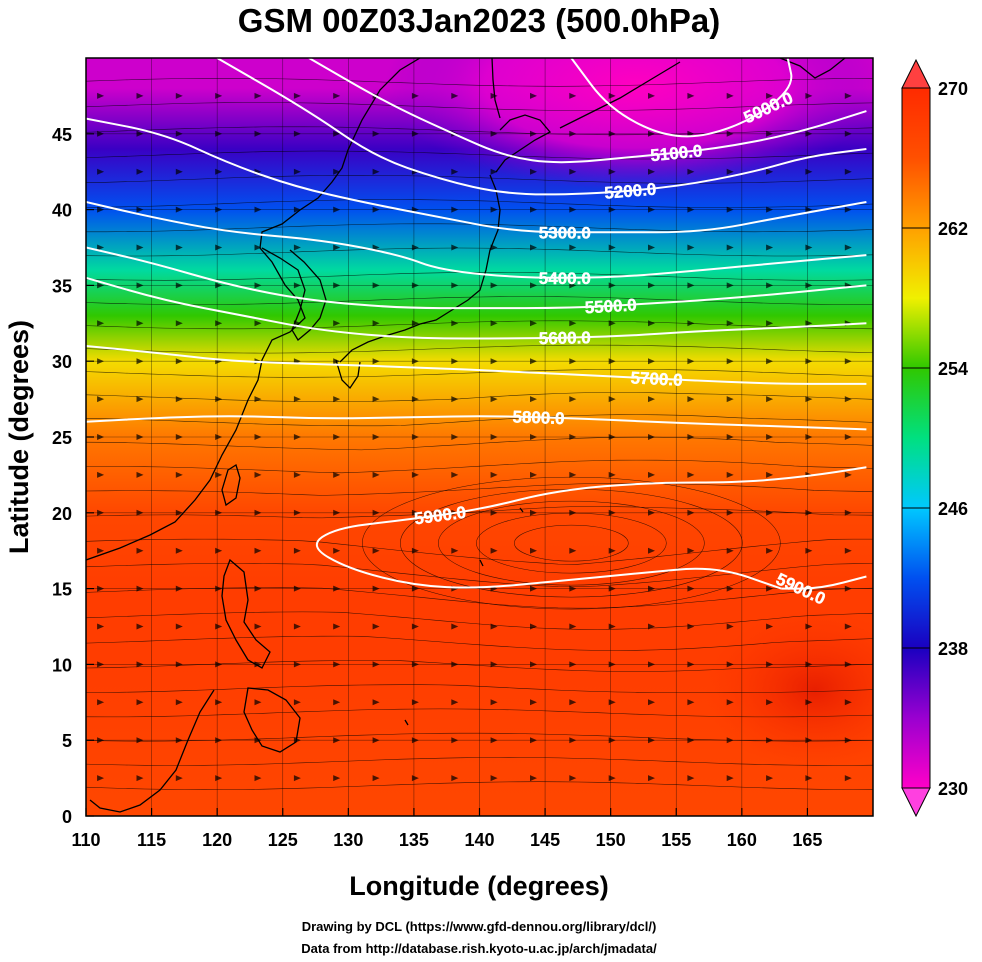 The width and height of the screenshot is (982, 962). What do you see at coordinates (807, 840) in the screenshot?
I see `x-tick-label: 165` at bounding box center [807, 840].